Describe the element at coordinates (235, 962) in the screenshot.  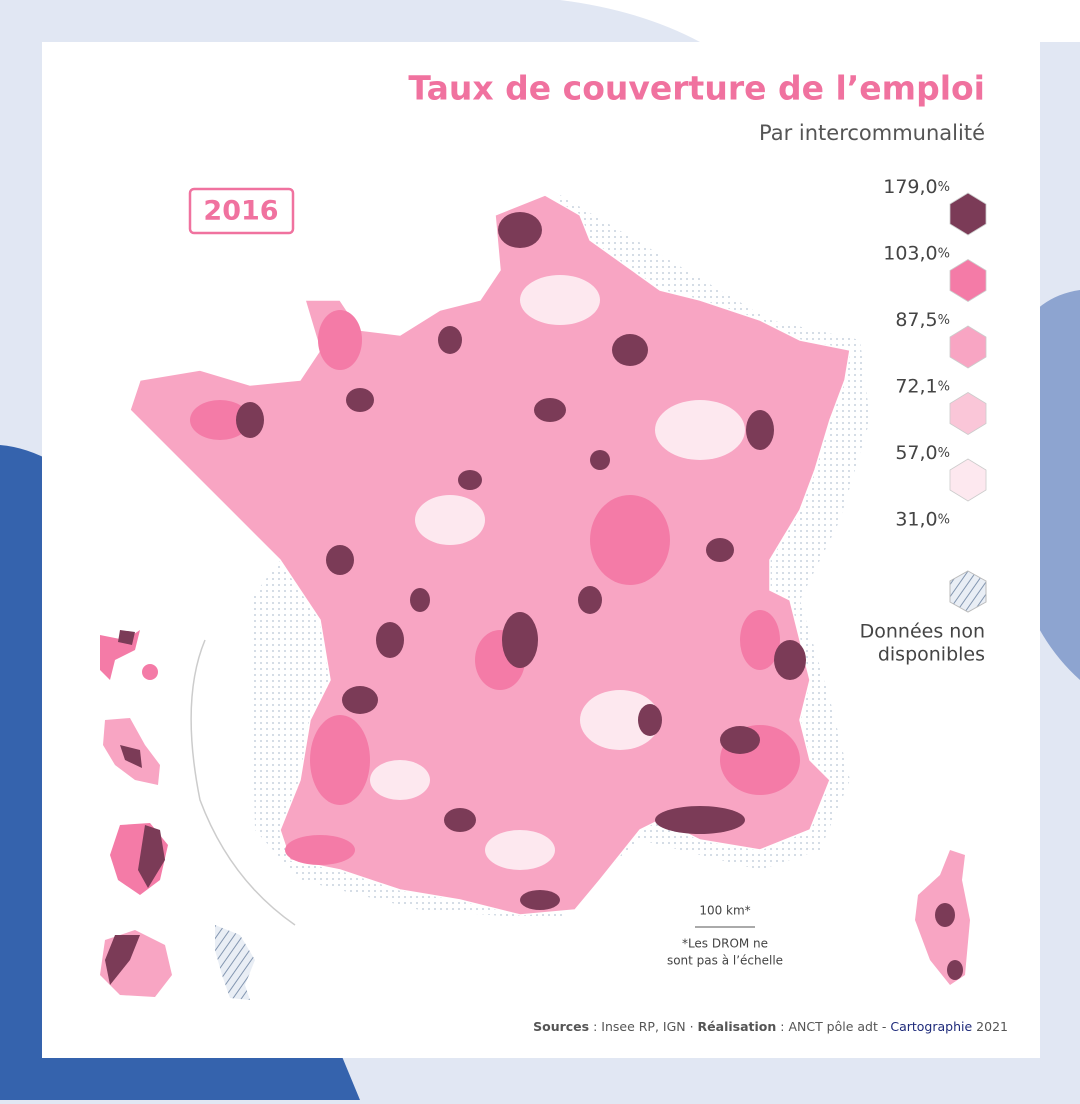
I see `mayotte` at that location.